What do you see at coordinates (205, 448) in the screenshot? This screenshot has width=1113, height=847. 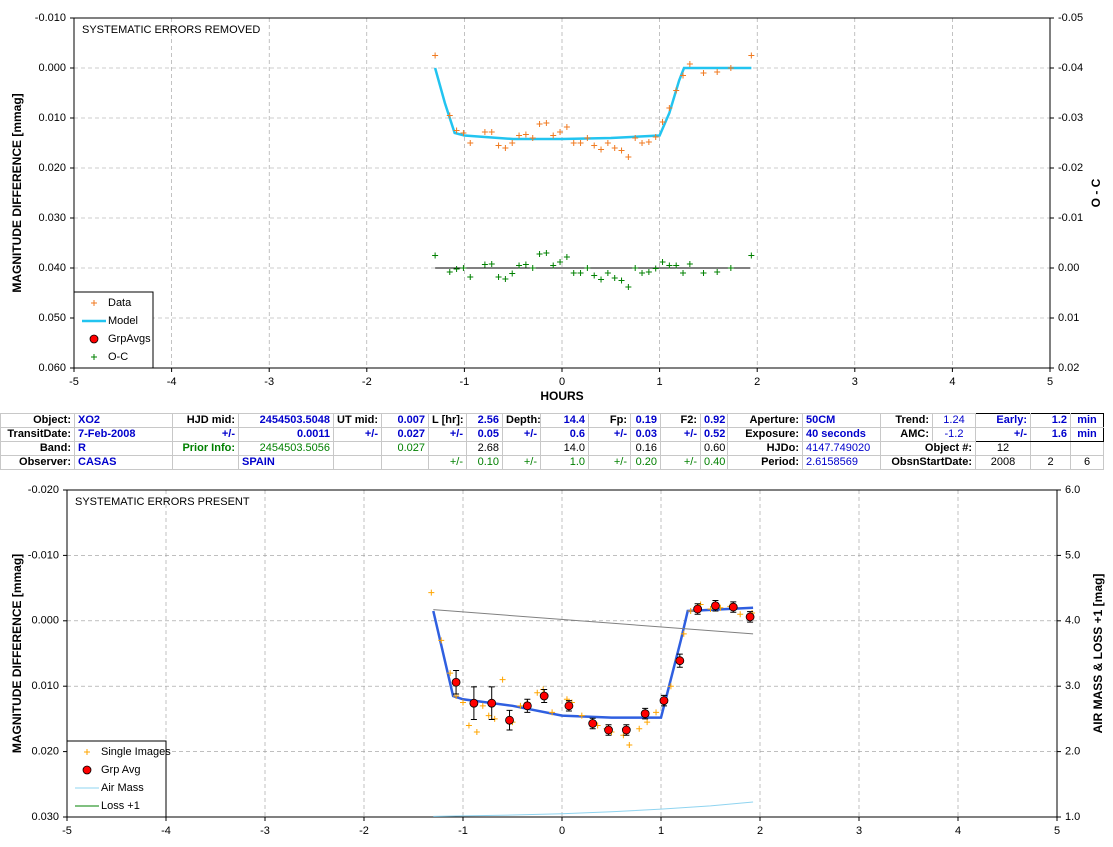 I see `cell: Prior Info:` at bounding box center [205, 448].